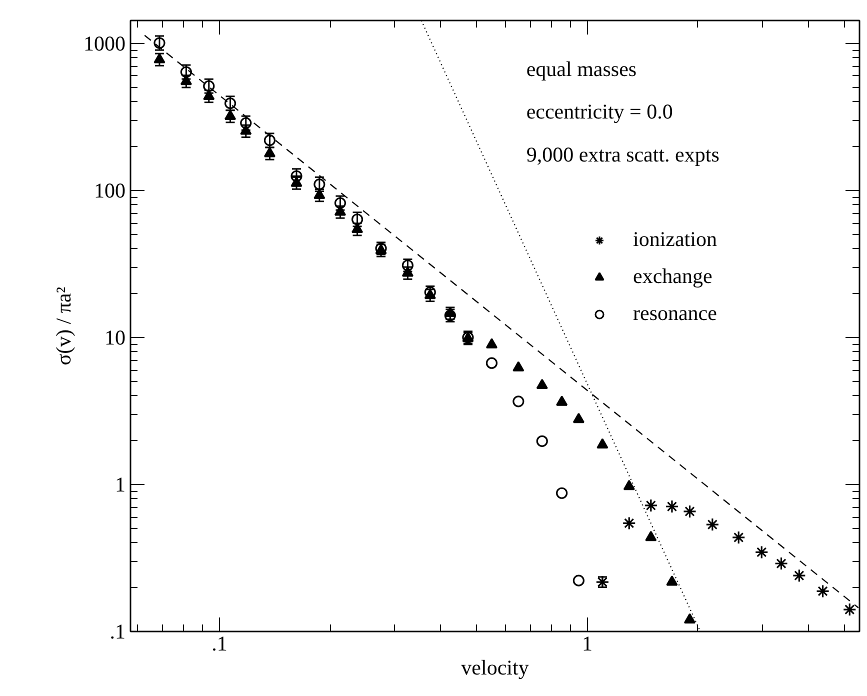  I want to click on y-tick-label: 100, so click(110, 190).